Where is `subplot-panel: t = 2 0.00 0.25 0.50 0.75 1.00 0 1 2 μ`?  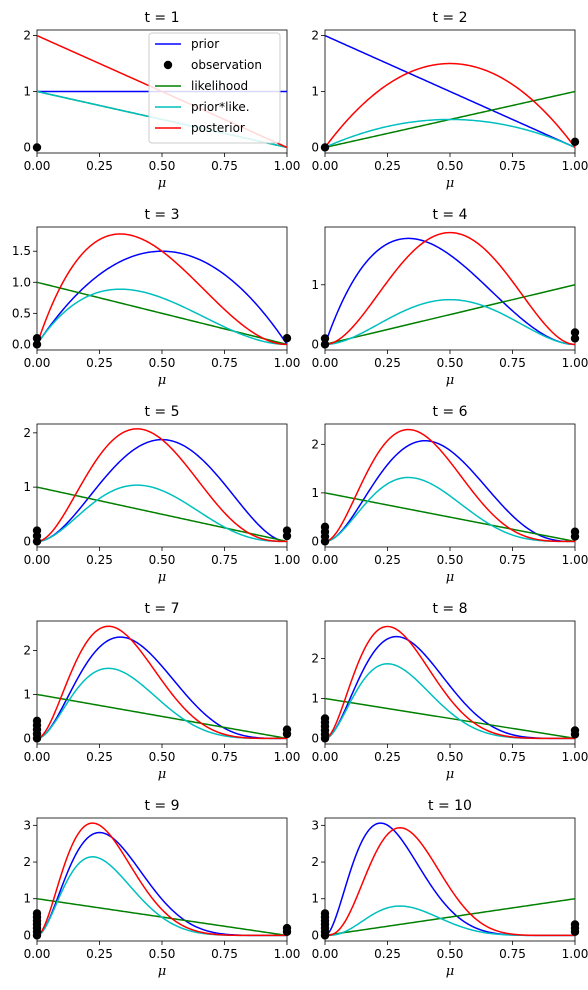 subplot-panel: t = 2 0.00 0.25 0.50 0.75 1.00 0 1 2 μ is located at coordinates (449, 100).